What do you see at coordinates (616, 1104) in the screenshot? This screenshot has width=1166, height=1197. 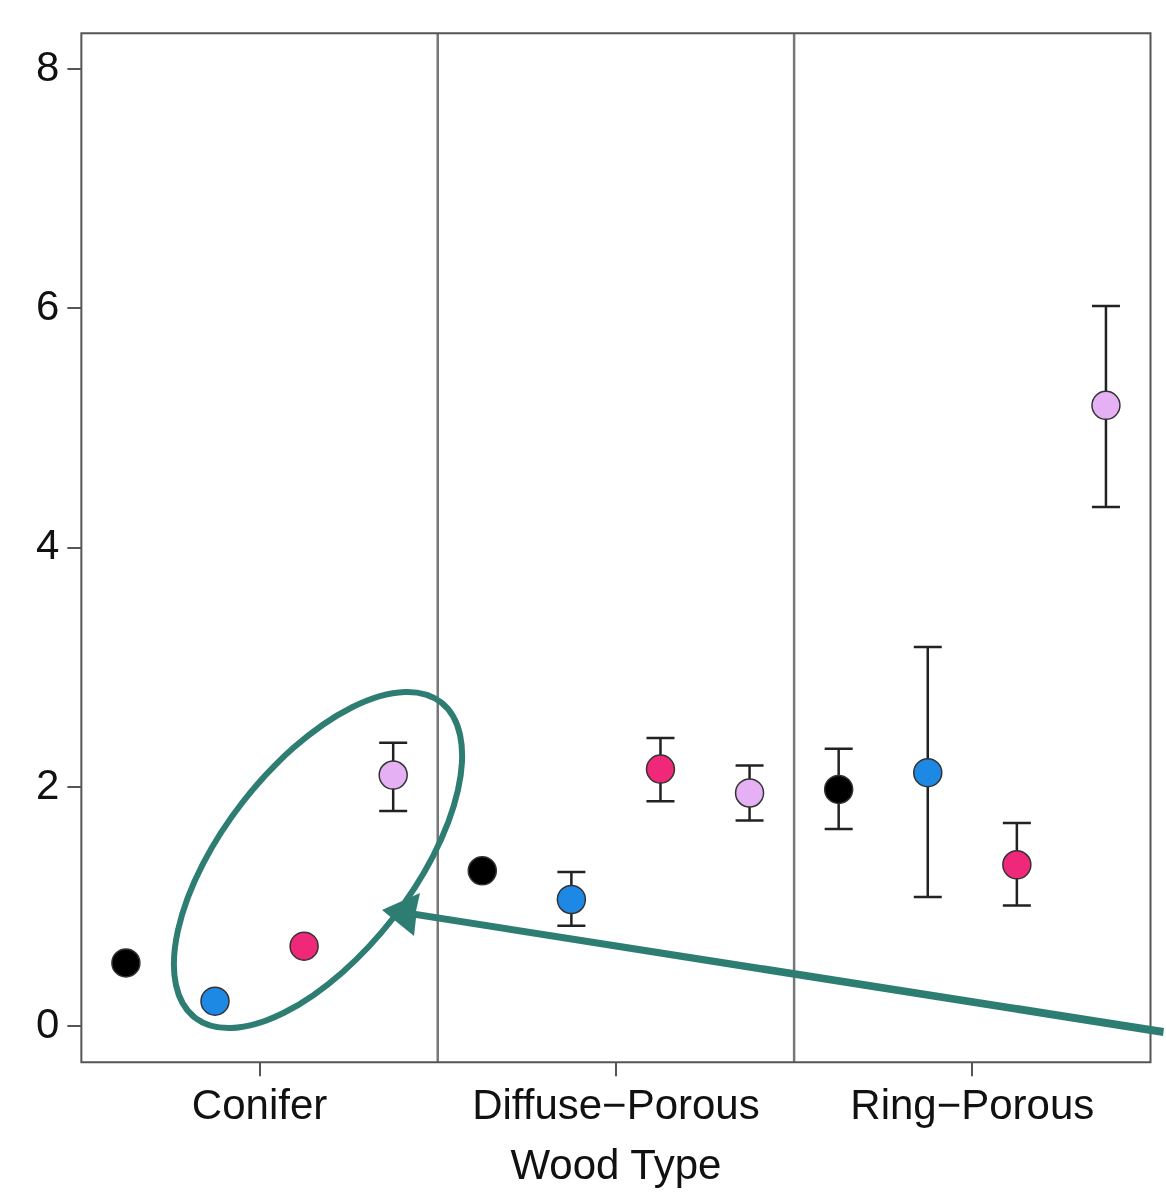 I see `x-tick-label: Diffuse−Porous` at bounding box center [616, 1104].